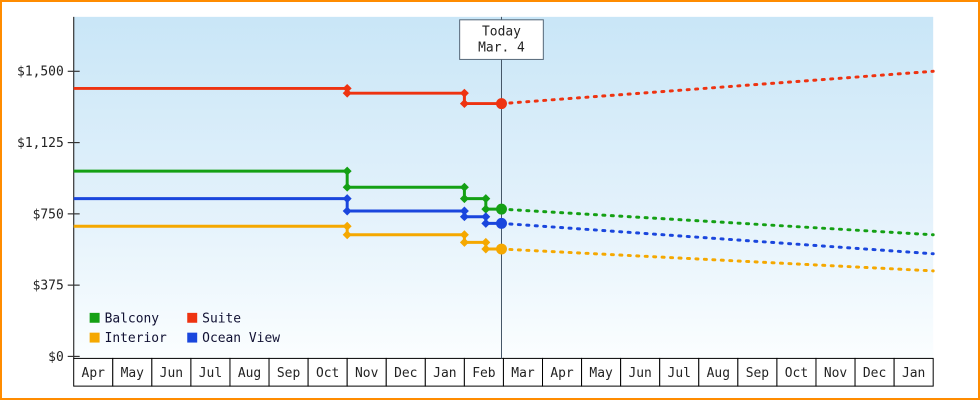 The width and height of the screenshot is (980, 400). I want to click on legend-label-balcony: Balcony, so click(132, 318).